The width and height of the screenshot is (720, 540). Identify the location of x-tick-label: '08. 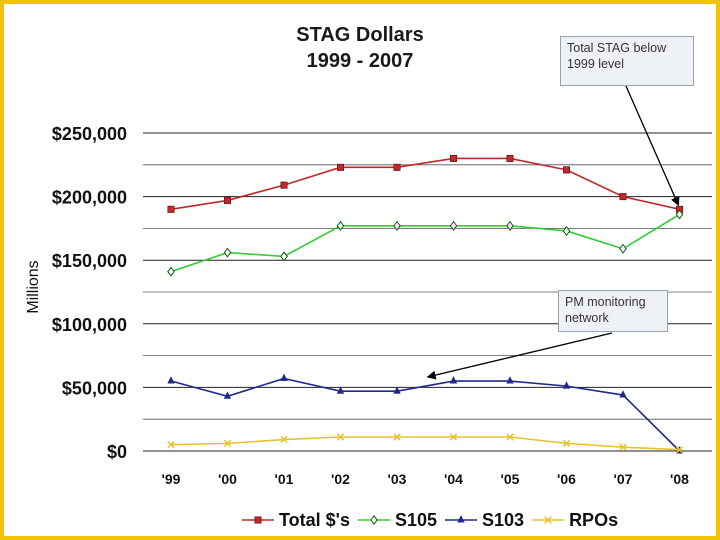
(679, 479).